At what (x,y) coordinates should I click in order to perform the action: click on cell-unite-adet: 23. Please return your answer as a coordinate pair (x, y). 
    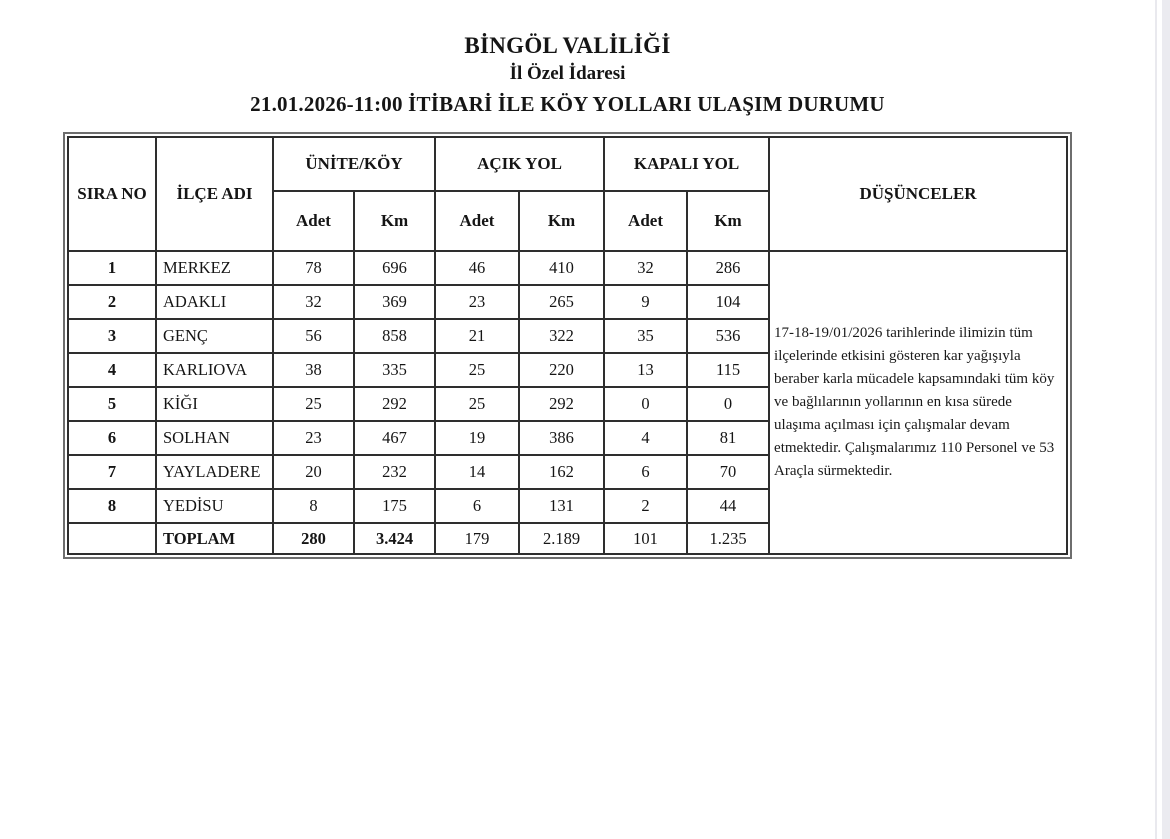
    Looking at the image, I should click on (313, 438).